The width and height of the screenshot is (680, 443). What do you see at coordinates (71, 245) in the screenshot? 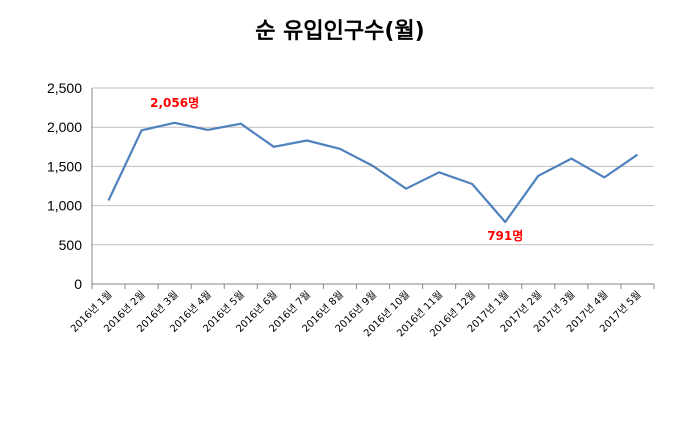
I see `y-tick-label: 500` at bounding box center [71, 245].